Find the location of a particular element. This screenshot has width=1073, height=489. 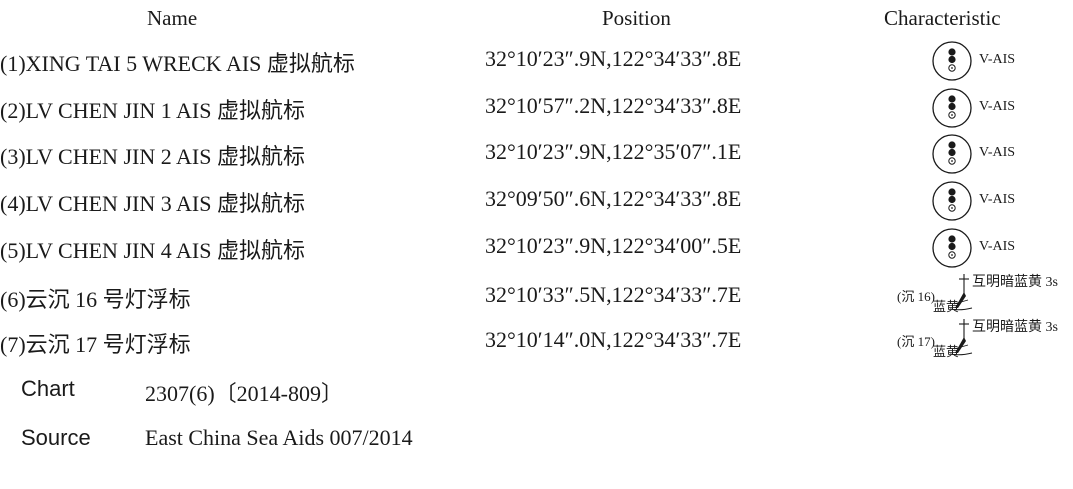

buoy-name: (6)云沉 16 号灯浮标 is located at coordinates (95, 299).